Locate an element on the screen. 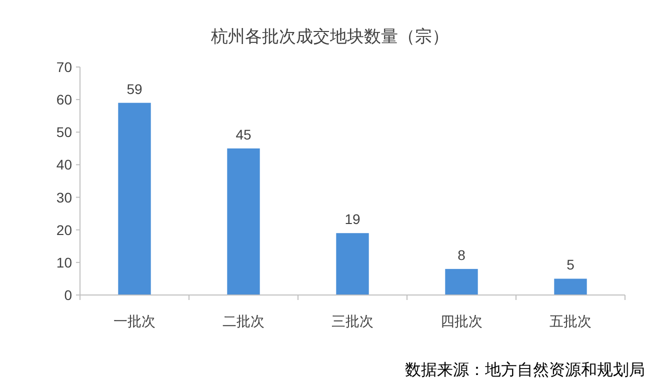 The image size is (660, 390). y-tick-label: 40 is located at coordinates (64, 164).